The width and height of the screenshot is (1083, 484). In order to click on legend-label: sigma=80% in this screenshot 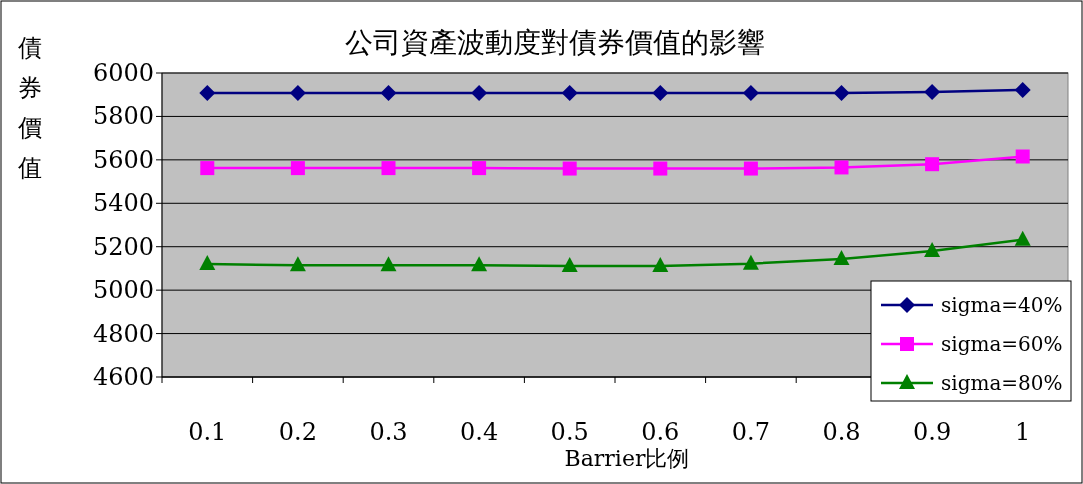, I will do `click(1002, 383)`.